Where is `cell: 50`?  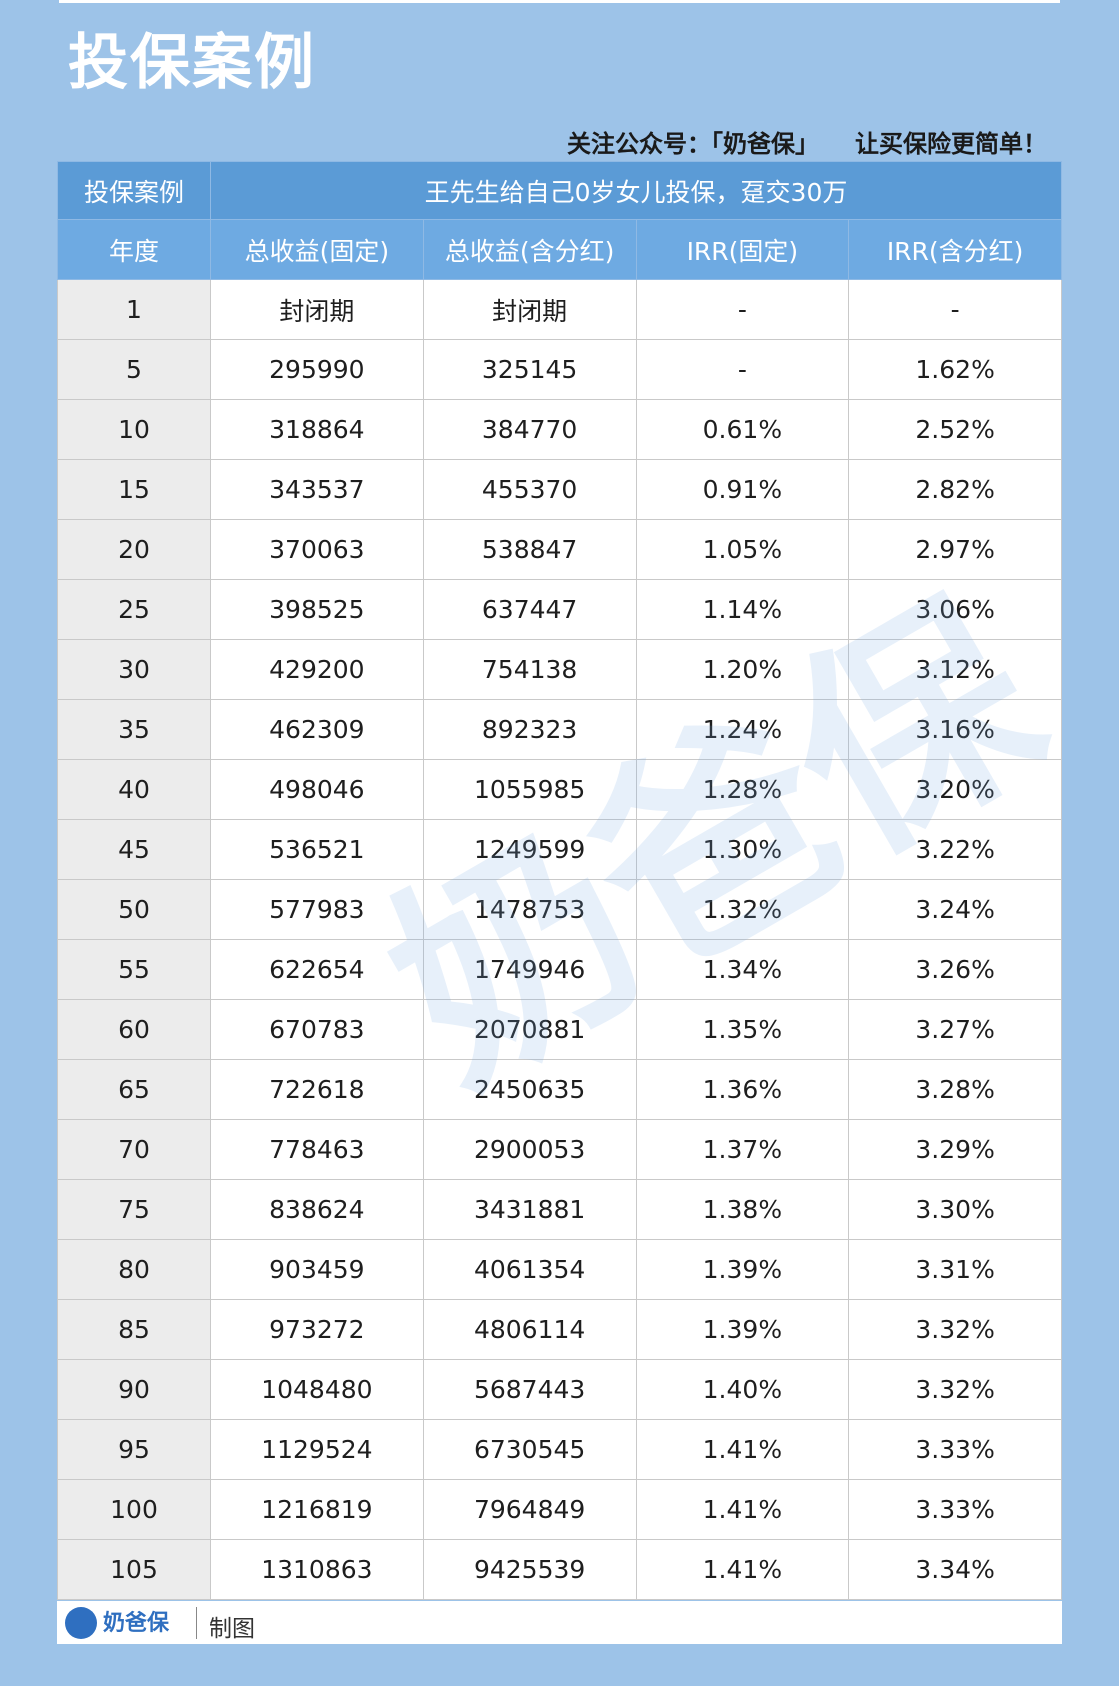
cell: 50 is located at coordinates (134, 909).